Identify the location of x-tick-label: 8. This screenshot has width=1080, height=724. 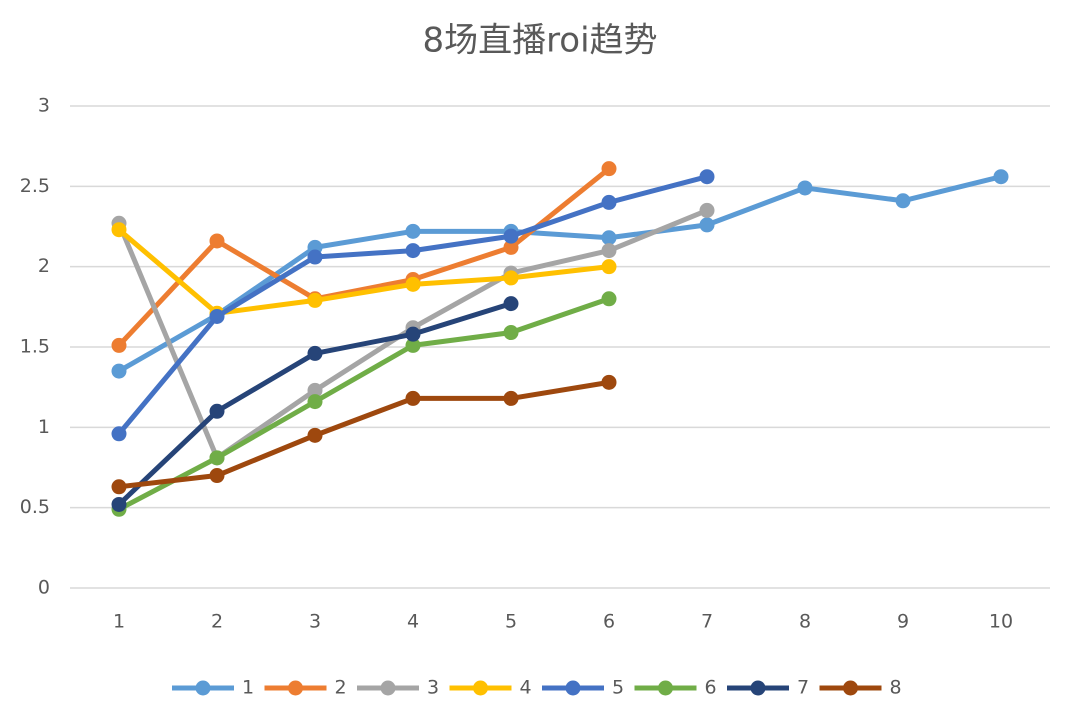
(805, 622).